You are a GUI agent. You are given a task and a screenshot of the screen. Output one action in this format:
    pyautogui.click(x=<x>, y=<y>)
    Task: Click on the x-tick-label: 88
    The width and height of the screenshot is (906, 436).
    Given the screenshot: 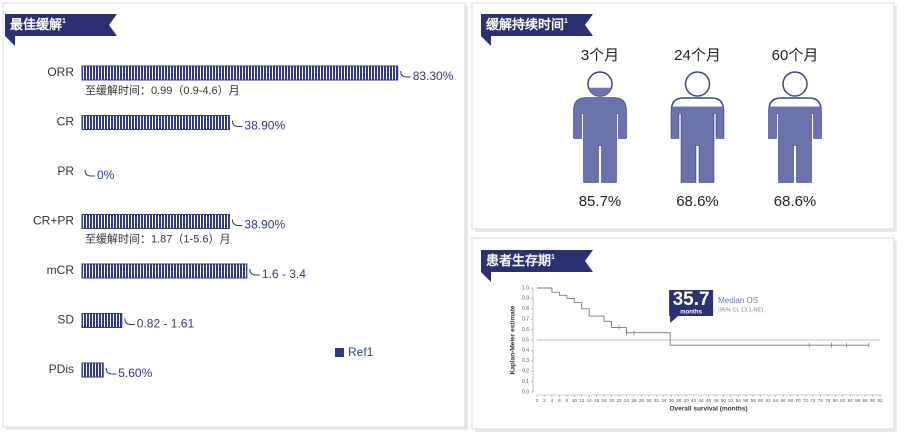 What is the action you would take?
    pyautogui.click(x=866, y=400)
    